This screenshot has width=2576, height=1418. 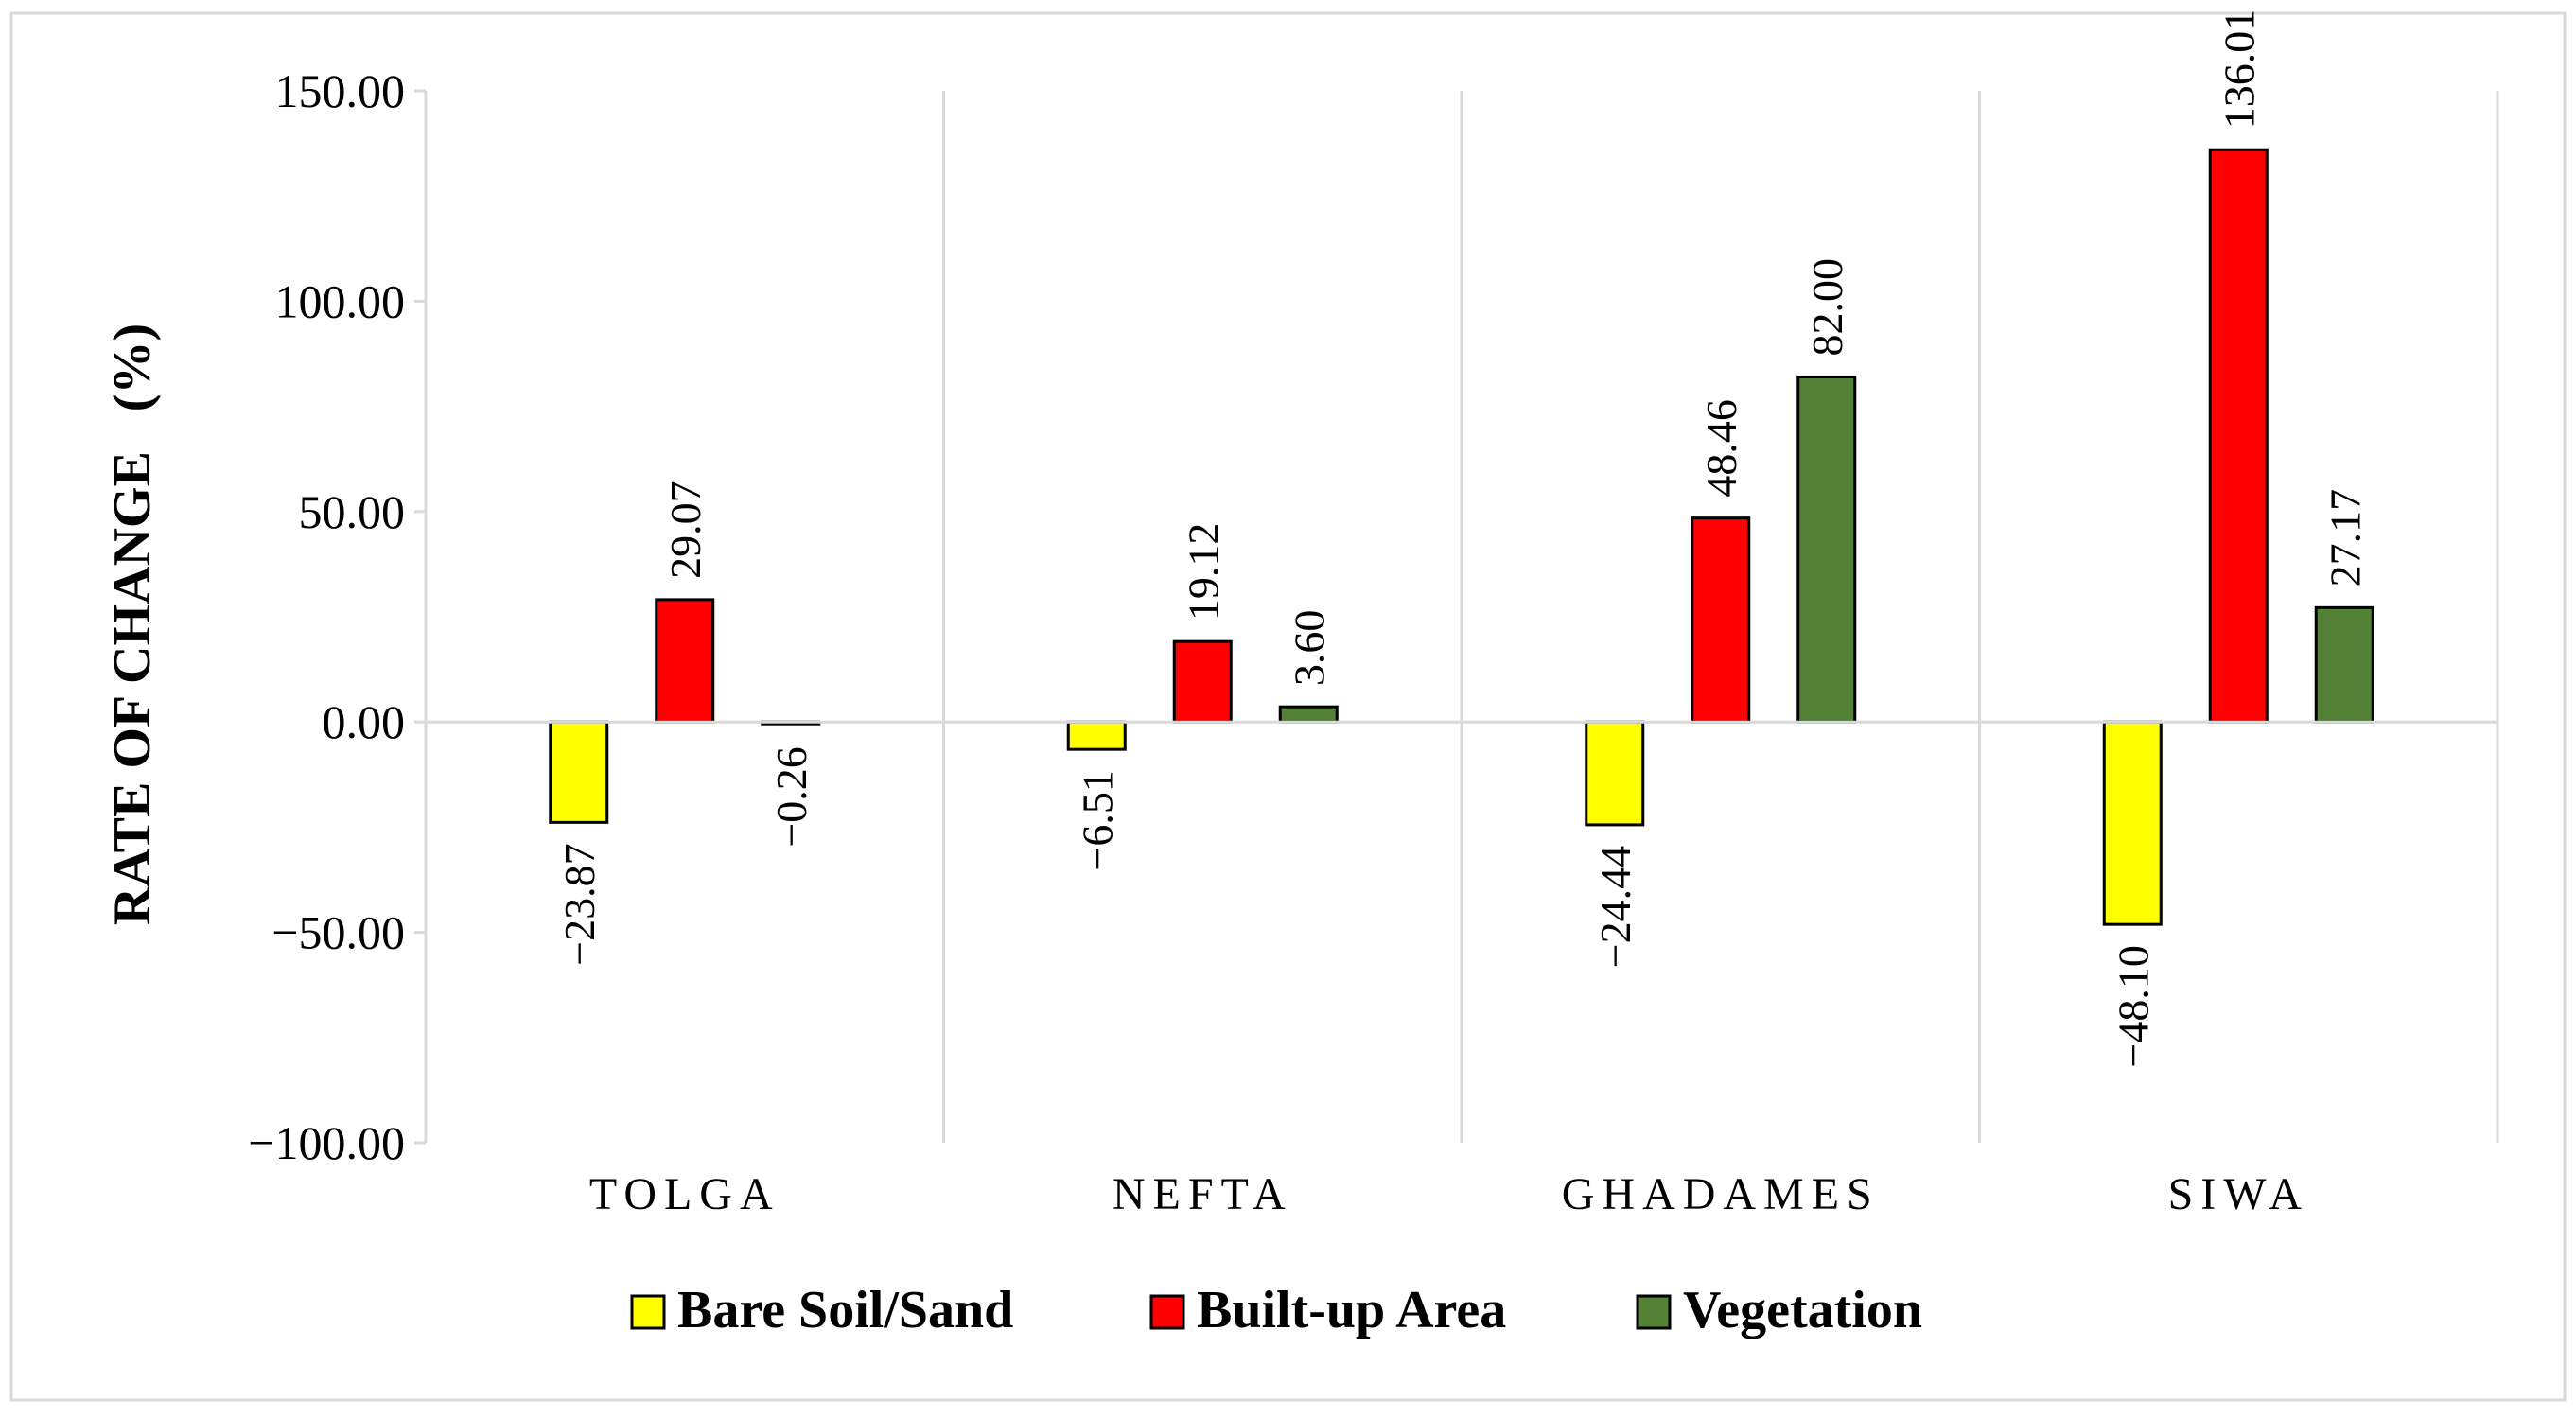 I want to click on data-label: 3.60, so click(x=1309, y=648).